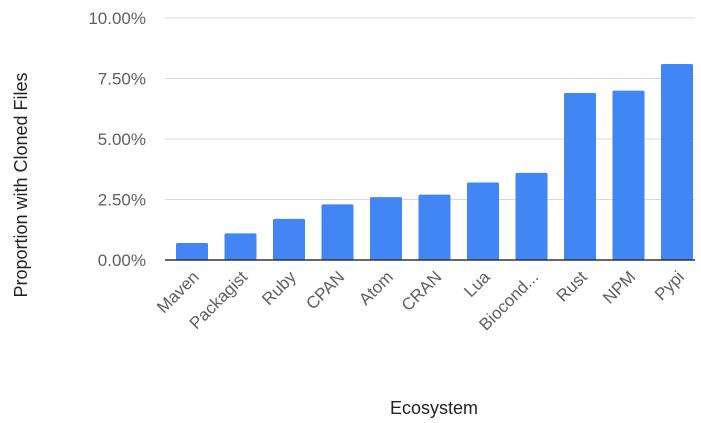  I want to click on bar-ruby, so click(289, 239).